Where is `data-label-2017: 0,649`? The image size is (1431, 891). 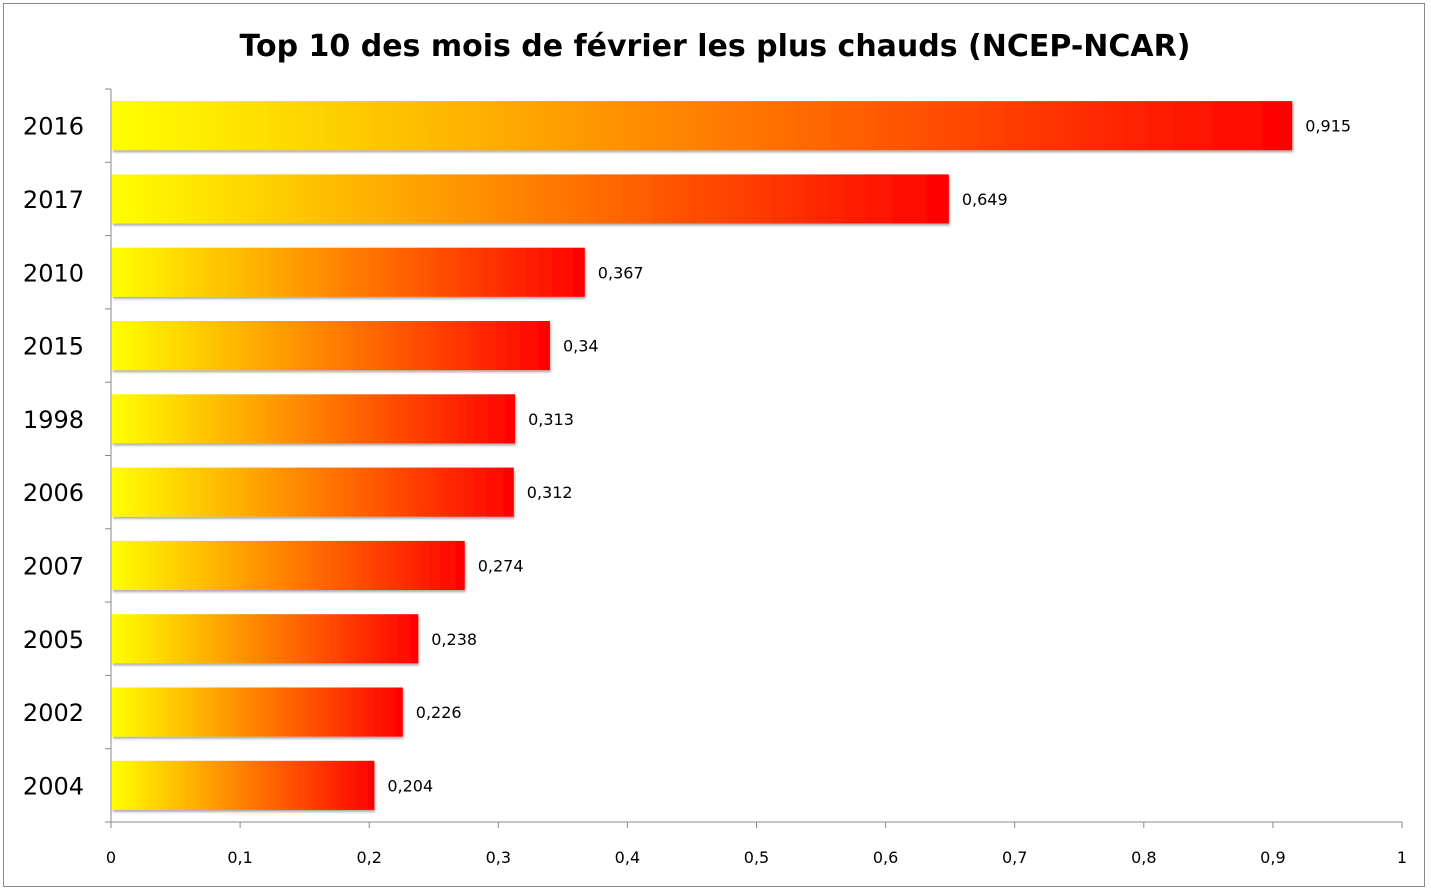 data-label-2017: 0,649 is located at coordinates (985, 199).